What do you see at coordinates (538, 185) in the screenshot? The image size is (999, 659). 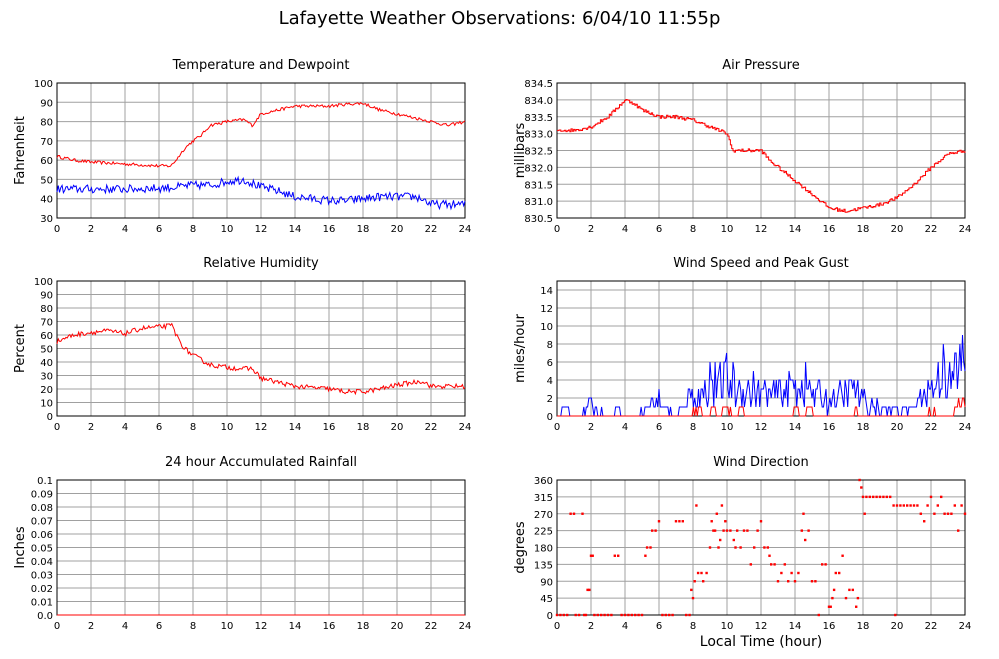 I see `y-tick-label: 831.5` at bounding box center [538, 185].